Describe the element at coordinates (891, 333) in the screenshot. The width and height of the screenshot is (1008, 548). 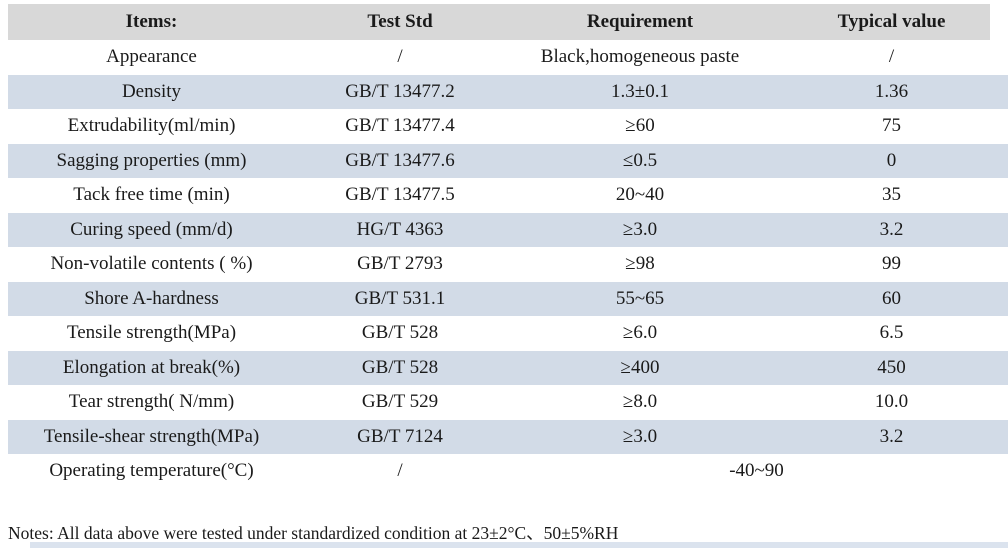
I see `cell-typical-value: 6.5` at that location.